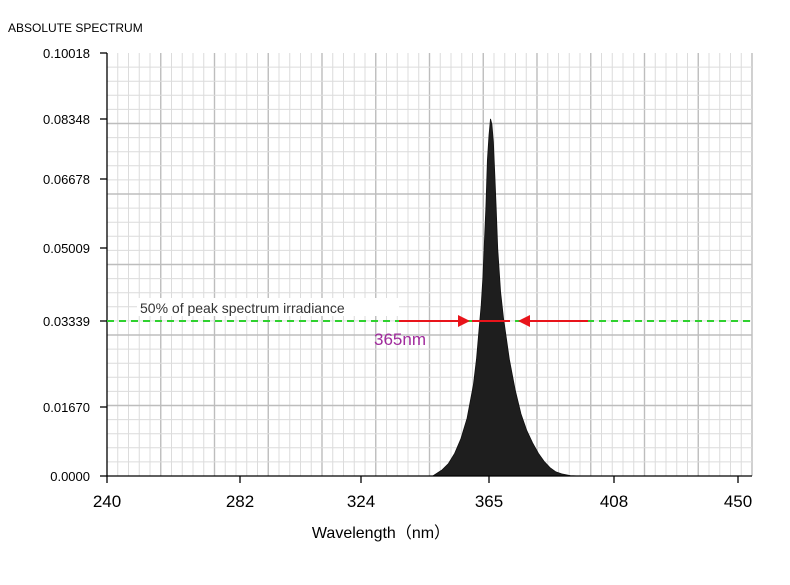 This screenshot has width=790, height=585. I want to click on y-tick-label: 0.05009, so click(66, 248).